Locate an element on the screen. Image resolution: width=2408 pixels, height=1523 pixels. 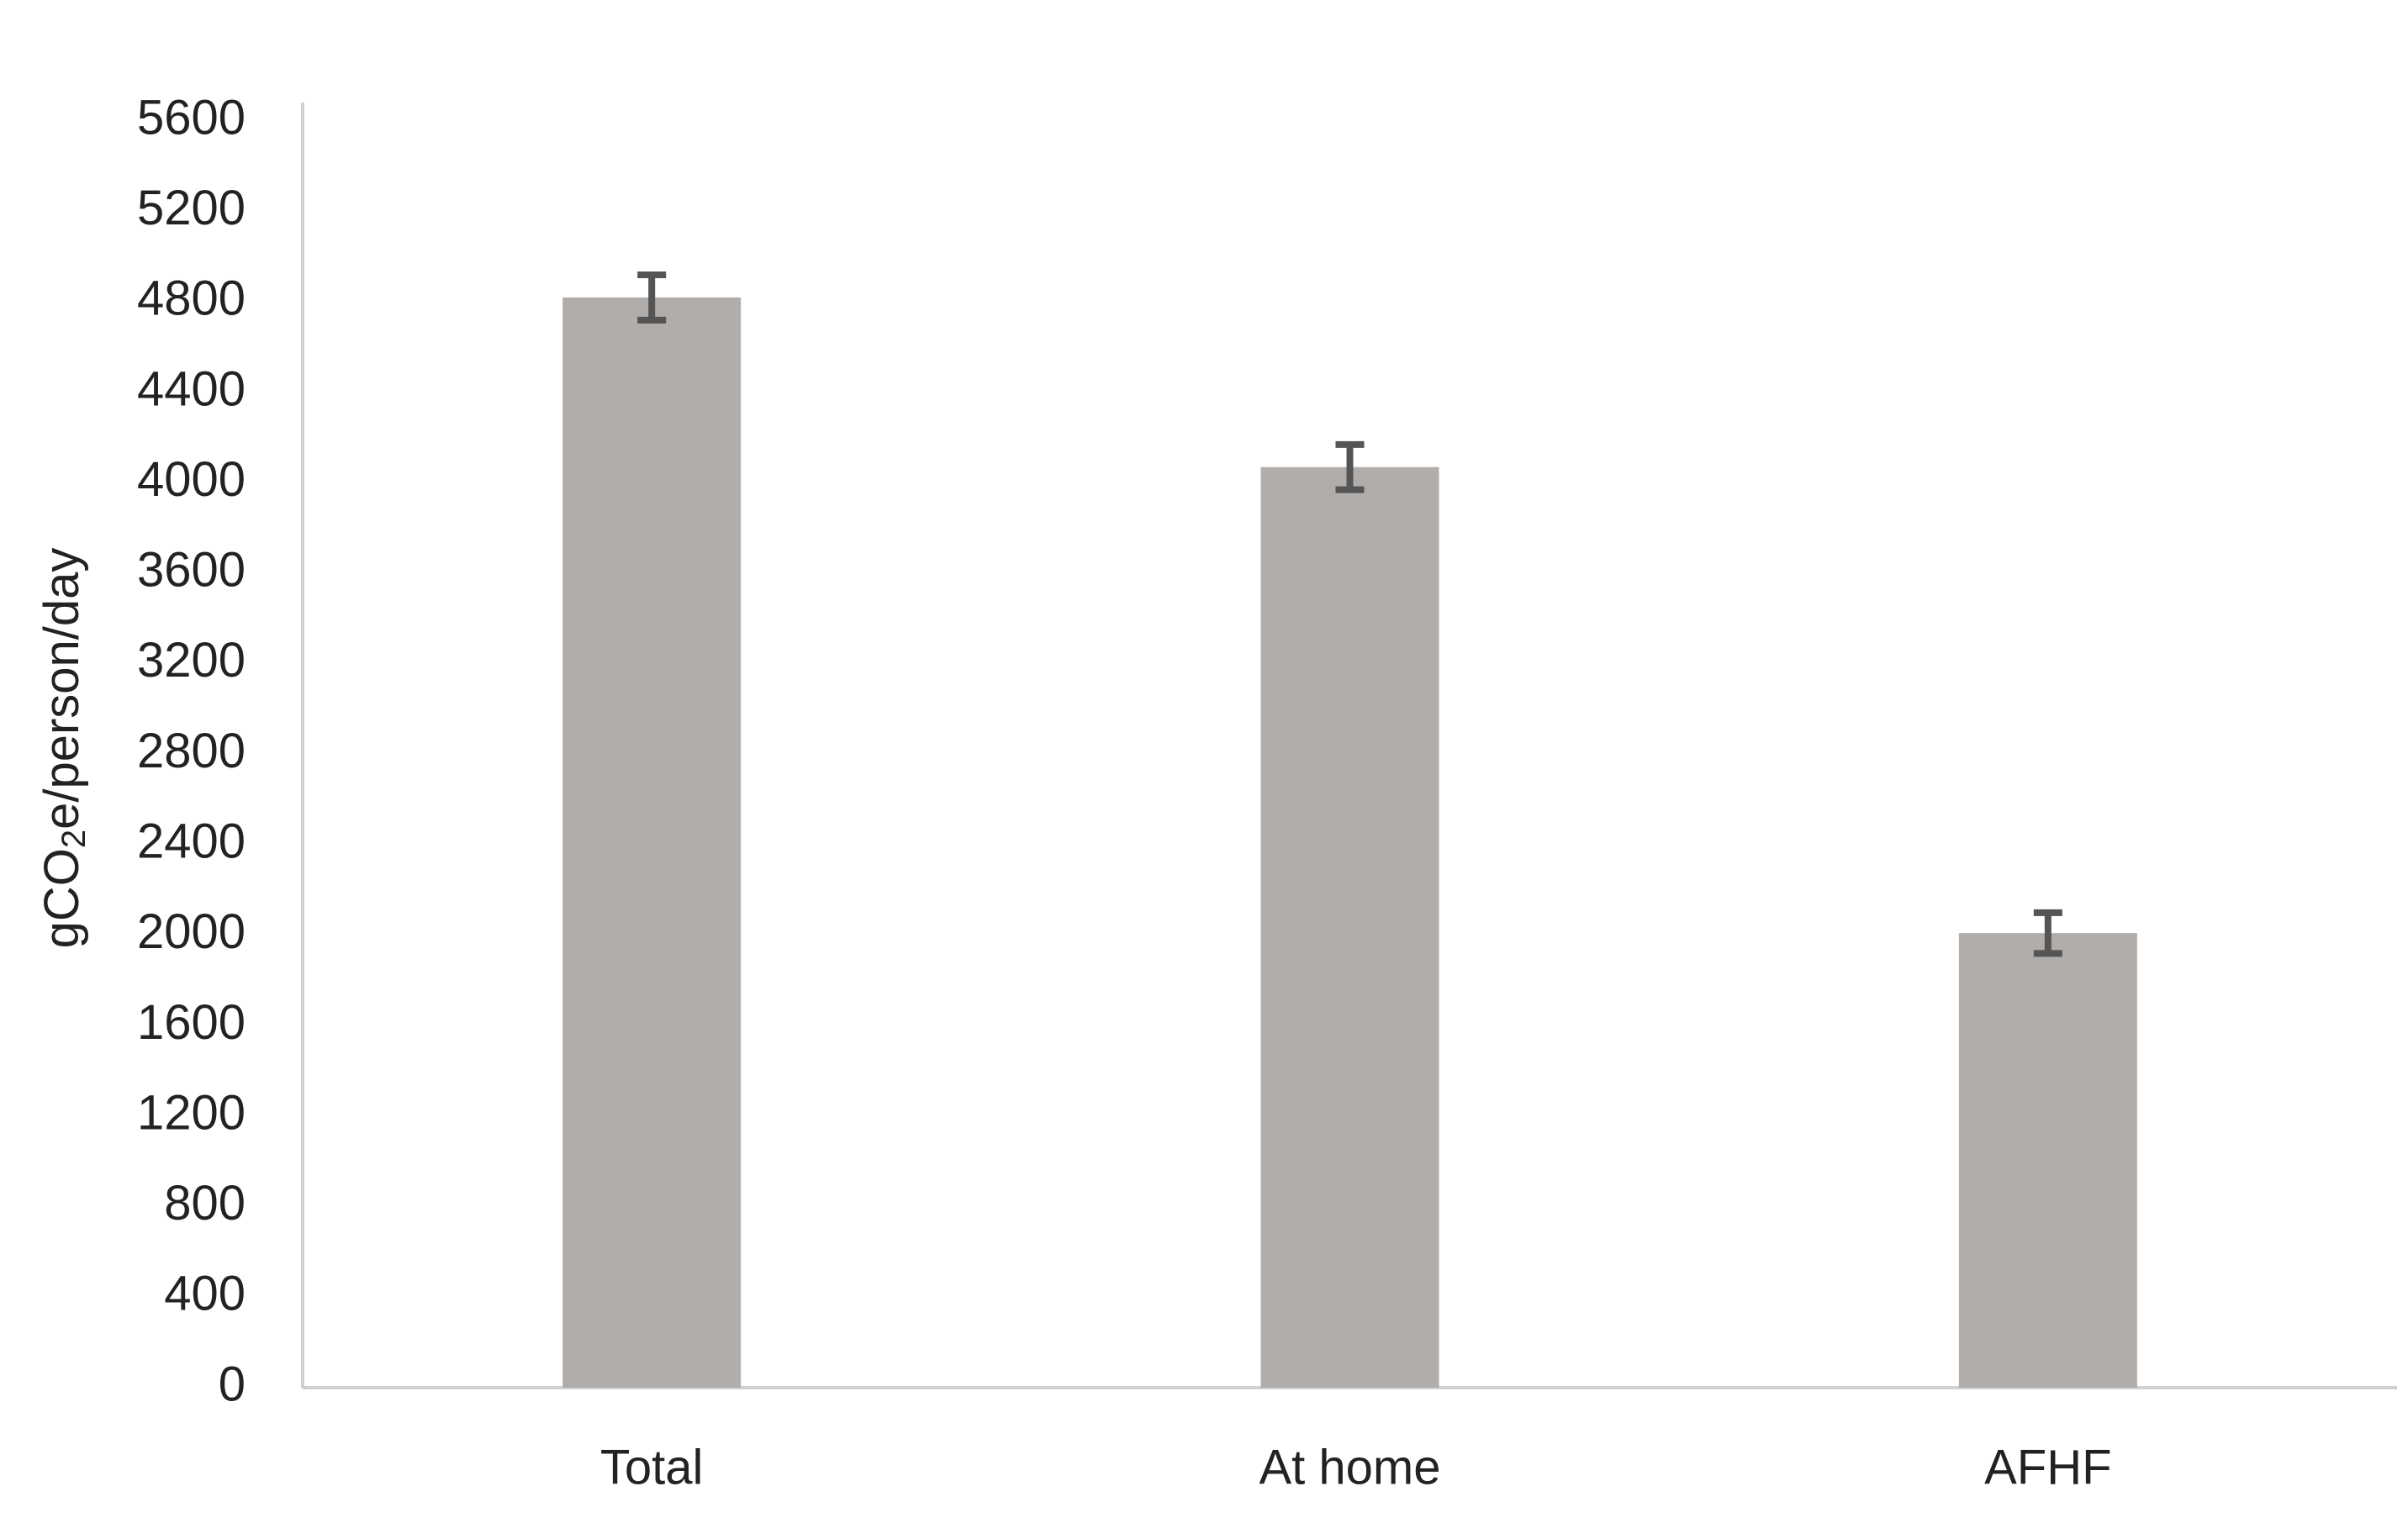
y-tick-label: 400 is located at coordinates (205, 1294).